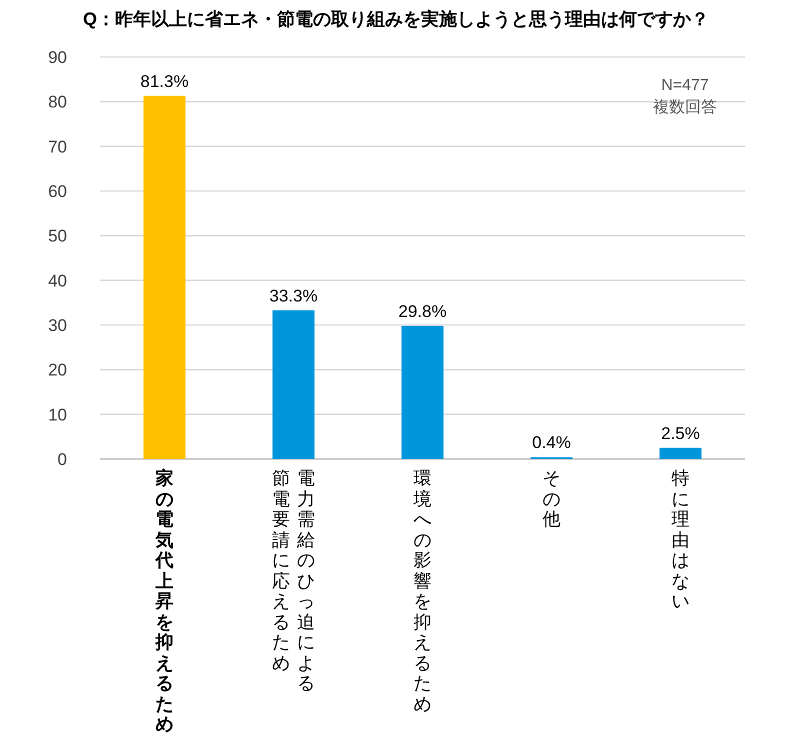 This screenshot has width=792, height=753. What do you see at coordinates (57, 325) in the screenshot?
I see `y-tick-label: 30` at bounding box center [57, 325].